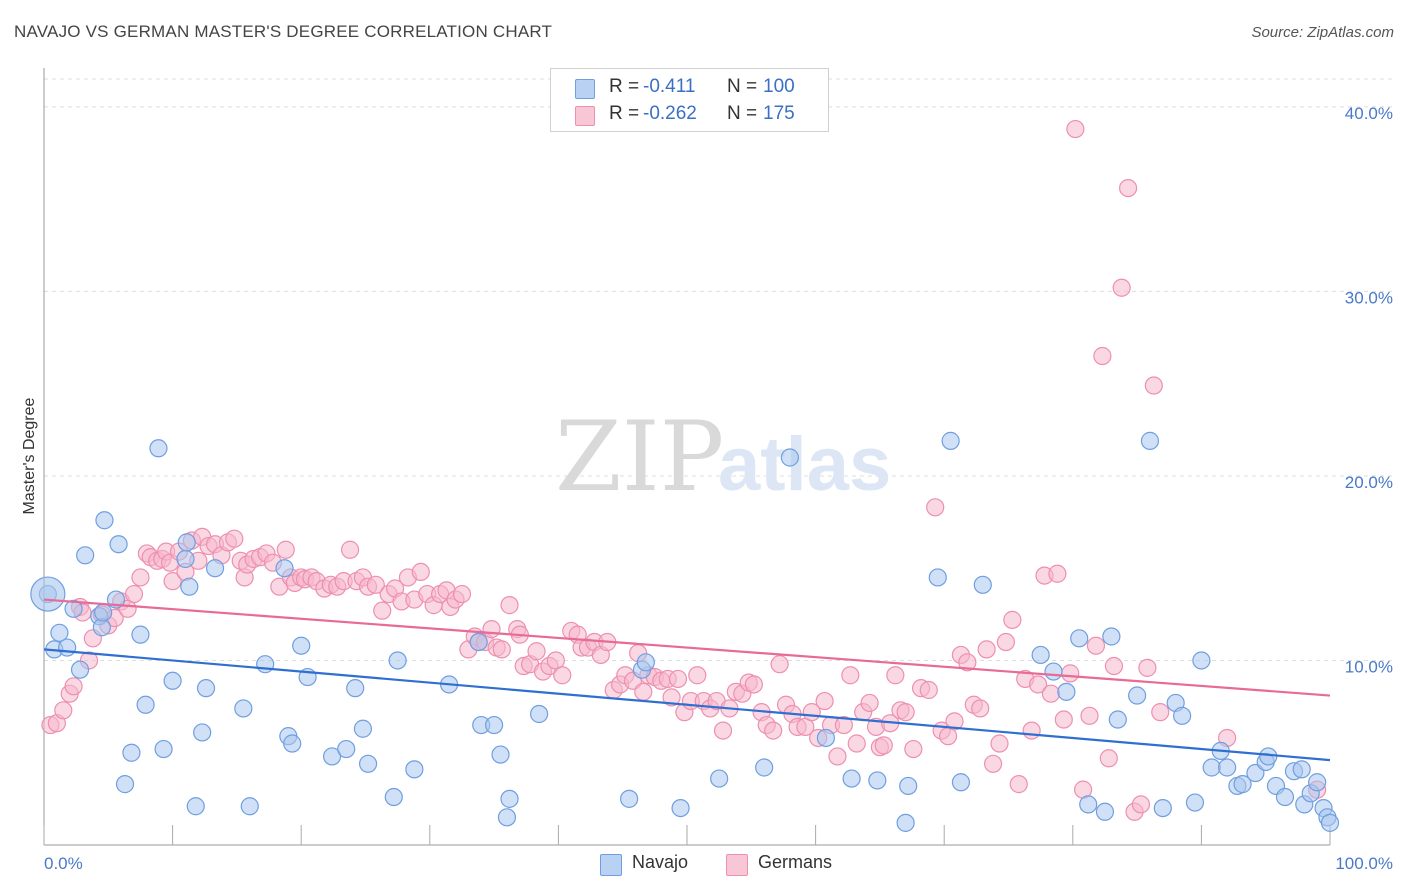  I want to click on n-value: 175, so click(779, 113).